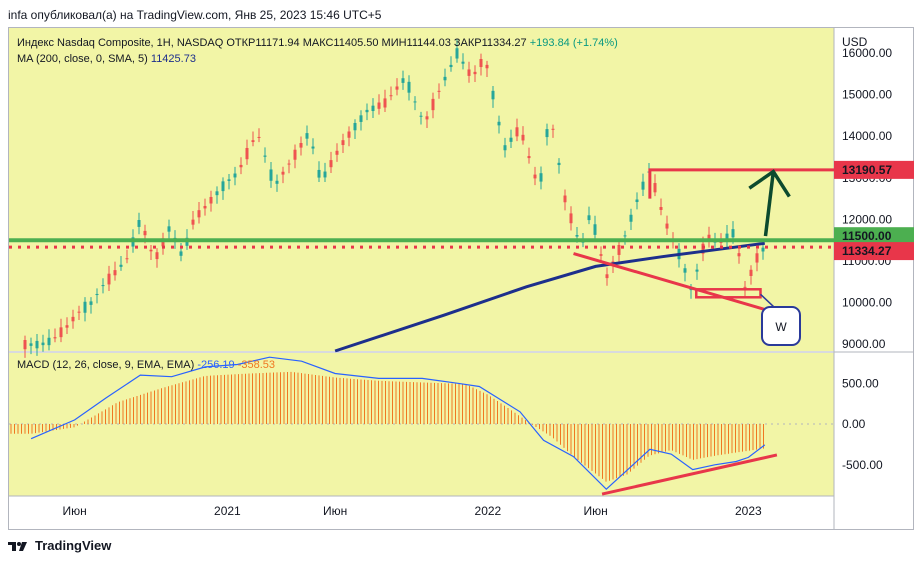  Describe the element at coordinates (867, 53) in the screenshot. I see `price-axis-tick-label: 16000.00` at that location.